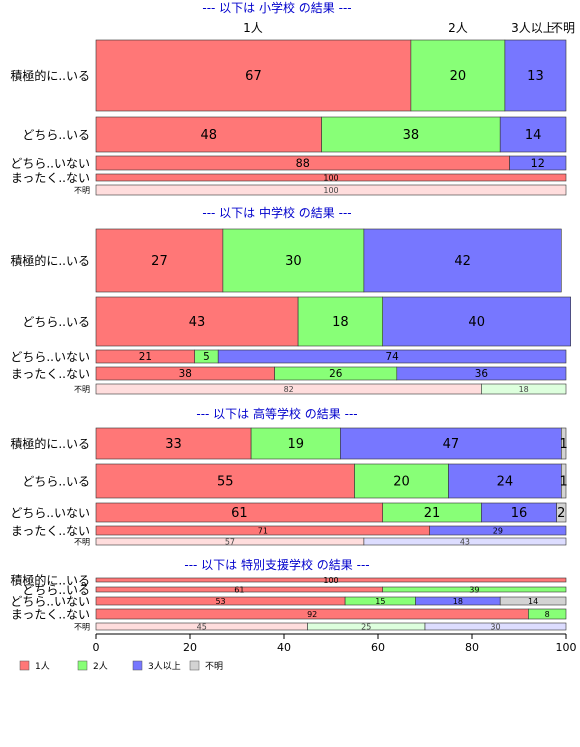 The width and height of the screenshot is (580, 747). Describe the element at coordinates (289, 389) in the screenshot. I see `bar-value-label: 82` at that location.